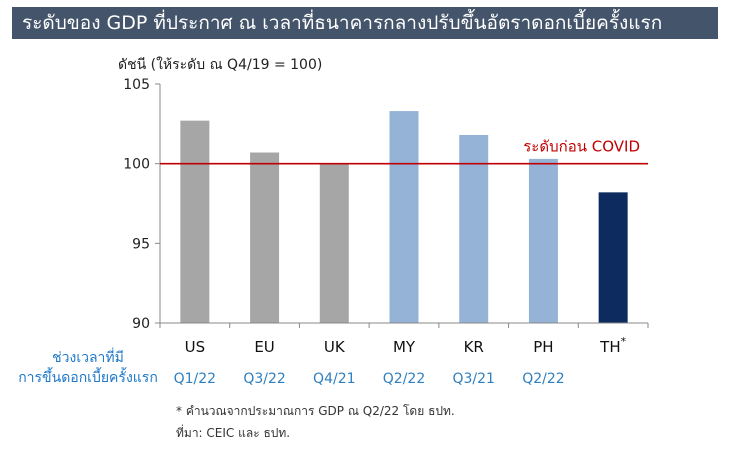 The width and height of the screenshot is (730, 450). What do you see at coordinates (473, 379) in the screenshot?
I see `period-label: Q3/21` at bounding box center [473, 379].